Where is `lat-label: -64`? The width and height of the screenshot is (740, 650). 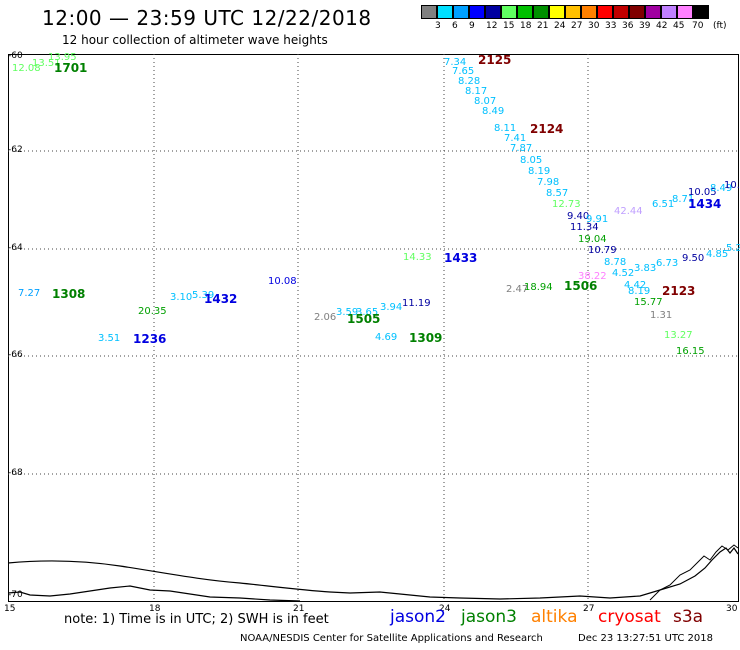
lat-label: -64 is located at coordinates (15, 248).